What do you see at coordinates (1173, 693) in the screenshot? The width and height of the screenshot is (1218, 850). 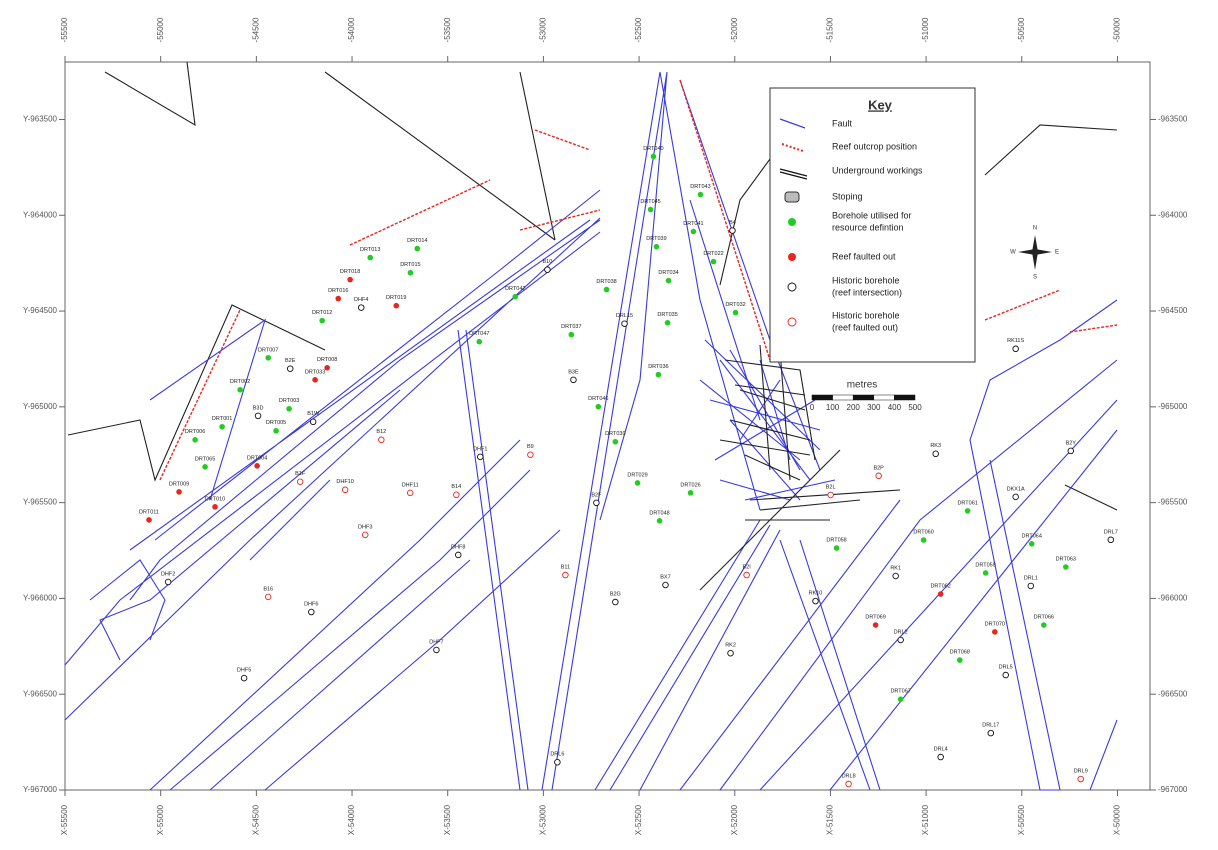 I see `right-tick-label: -966500` at bounding box center [1173, 693].